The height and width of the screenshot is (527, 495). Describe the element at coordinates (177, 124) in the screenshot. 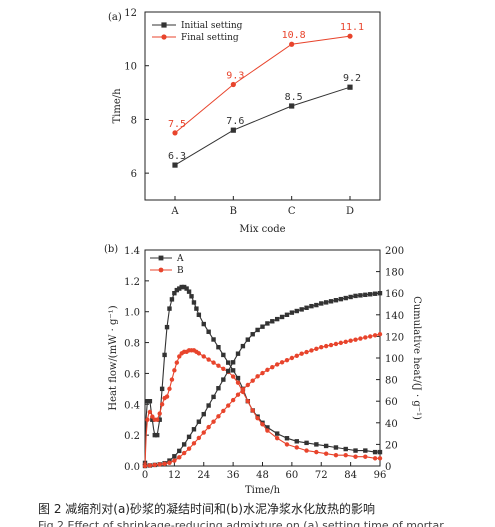

I see `data-label: 7.5` at that location.